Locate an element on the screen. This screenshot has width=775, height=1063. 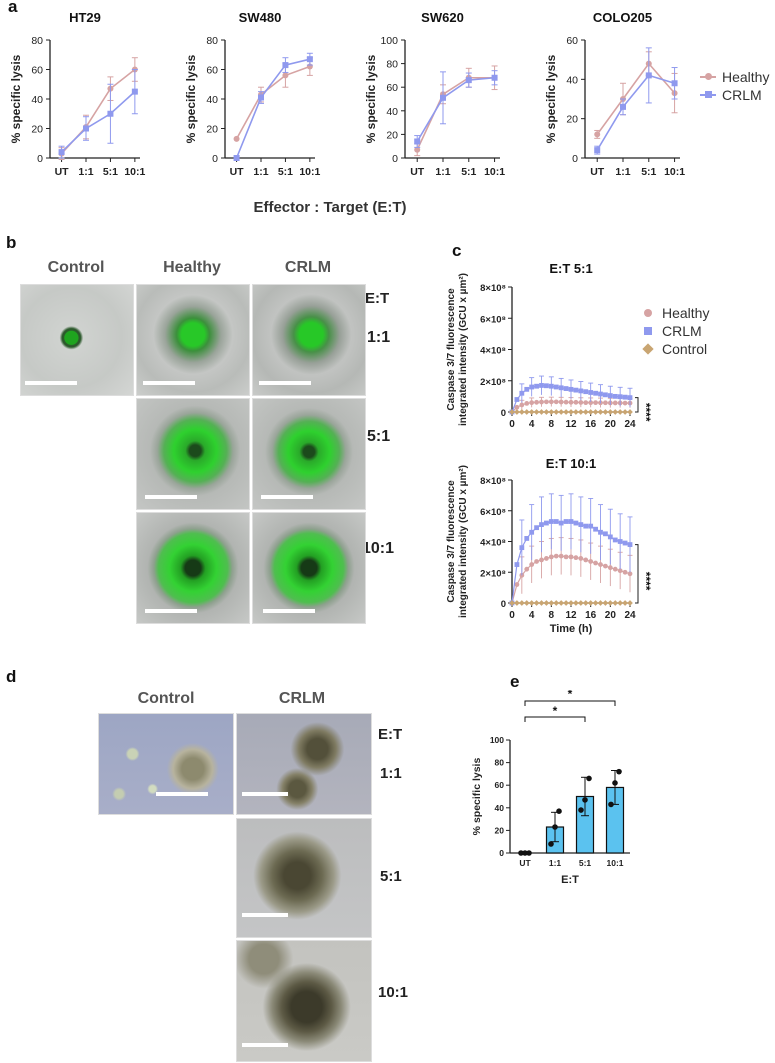
y-tick-label: 8×10⁸ is located at coordinates (493, 481).